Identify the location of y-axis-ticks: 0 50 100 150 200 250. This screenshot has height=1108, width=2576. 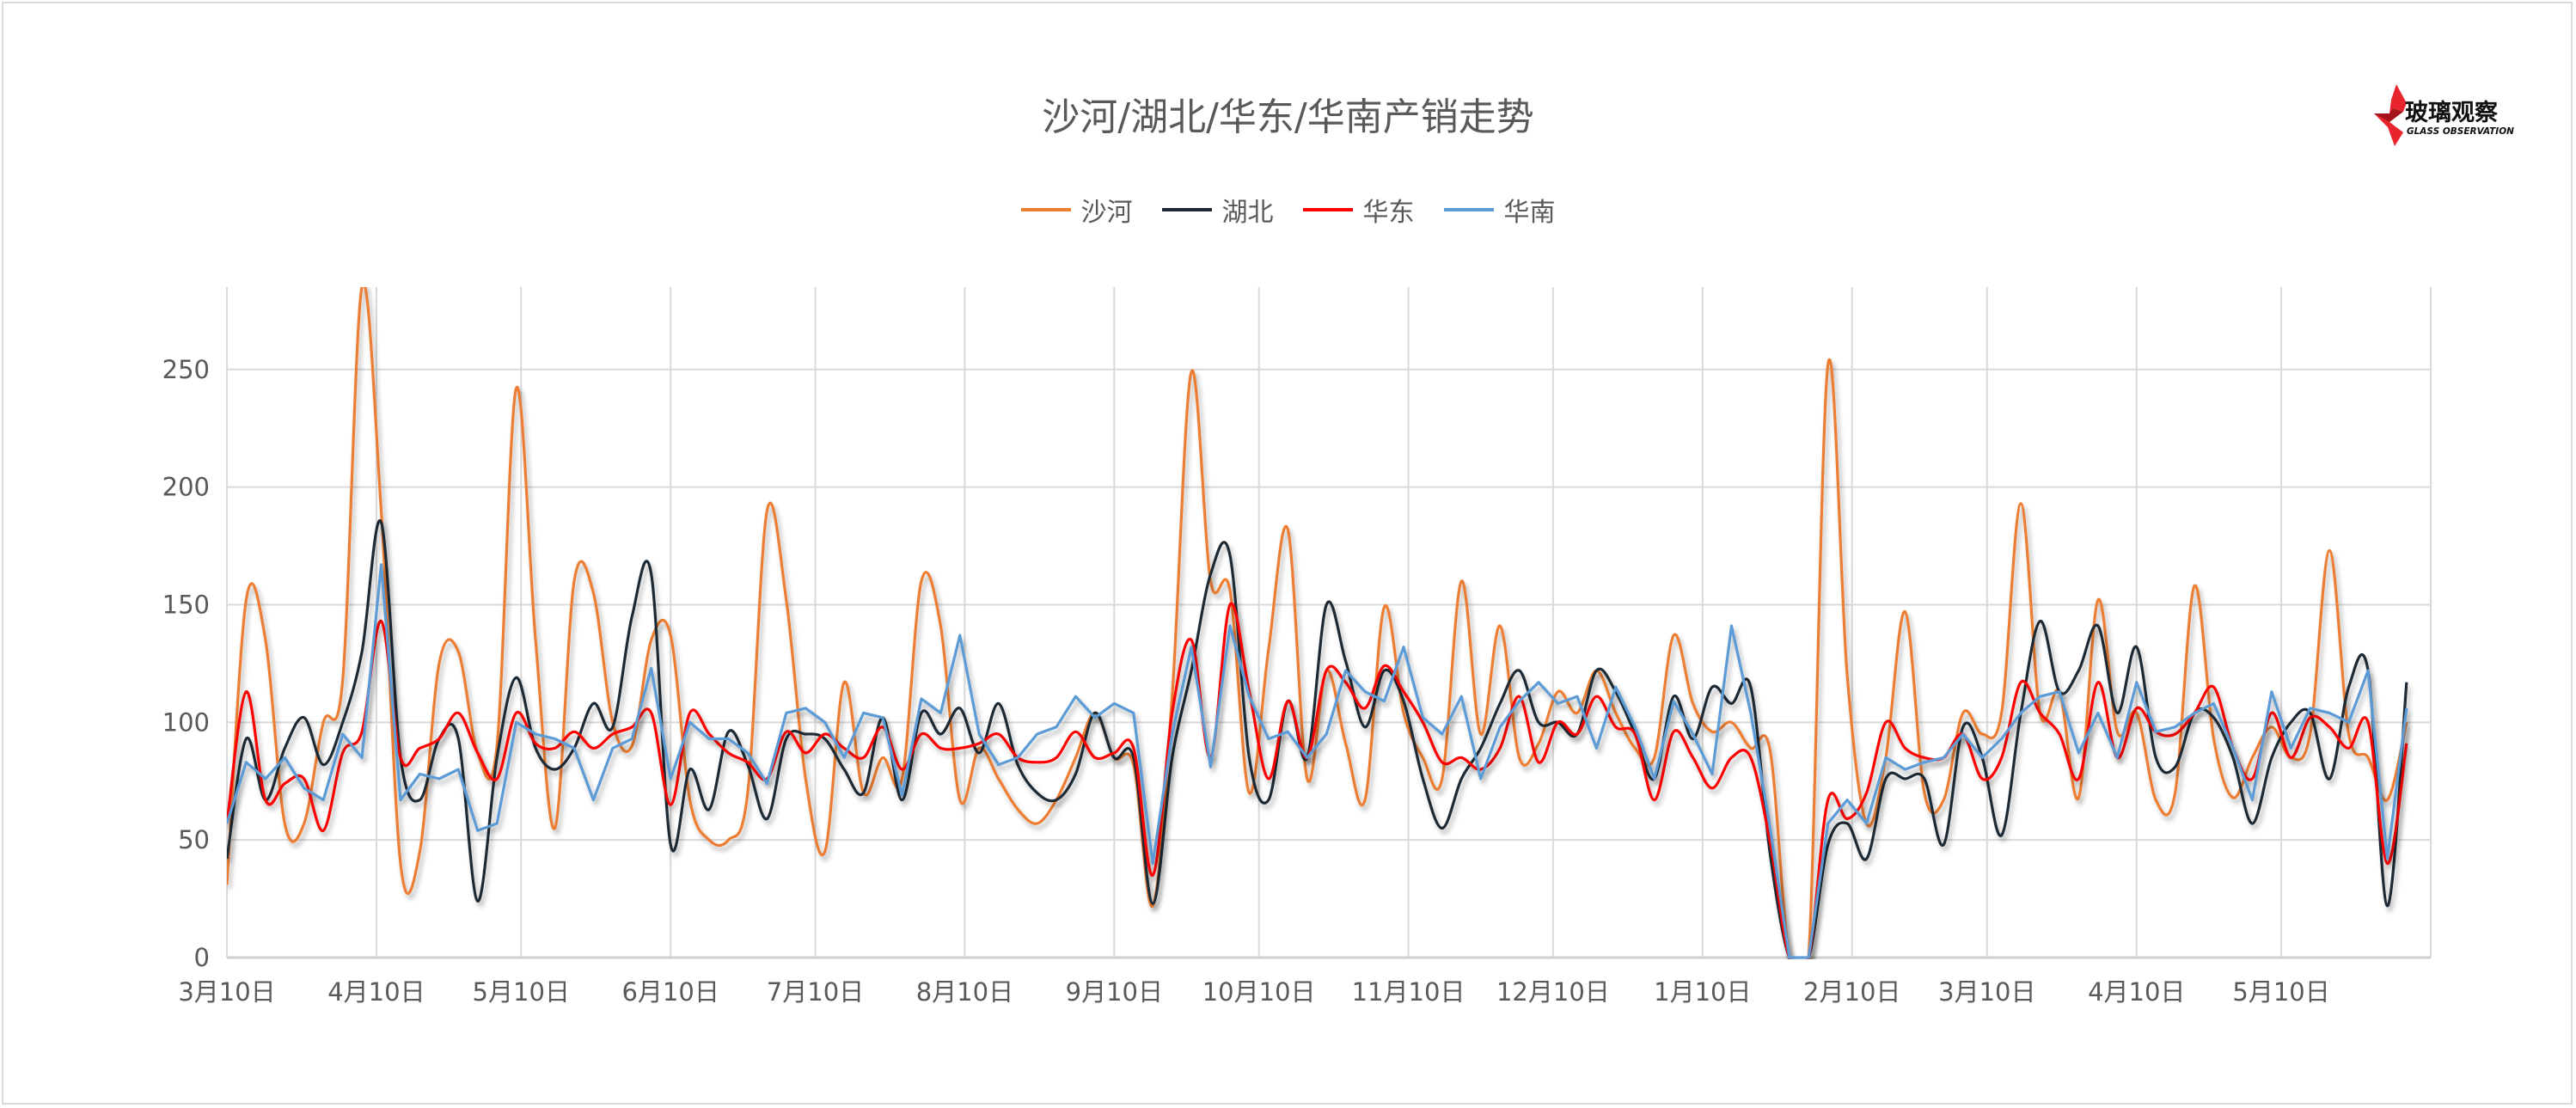
(186, 663).